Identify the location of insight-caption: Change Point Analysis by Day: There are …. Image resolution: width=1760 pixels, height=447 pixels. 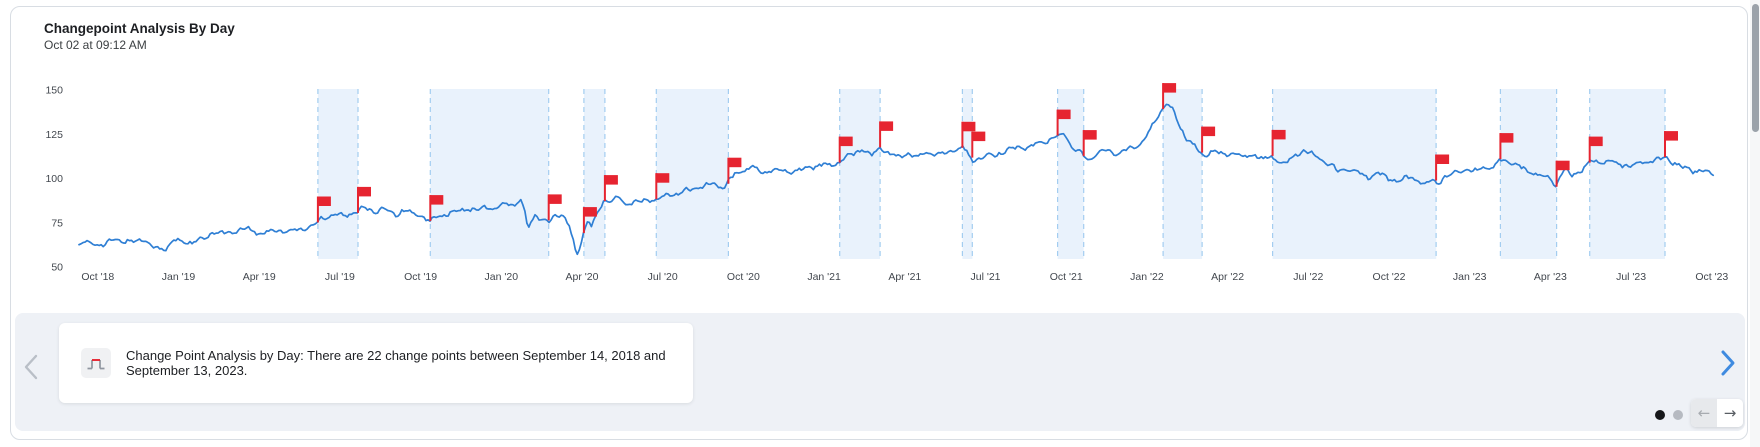
(396, 363).